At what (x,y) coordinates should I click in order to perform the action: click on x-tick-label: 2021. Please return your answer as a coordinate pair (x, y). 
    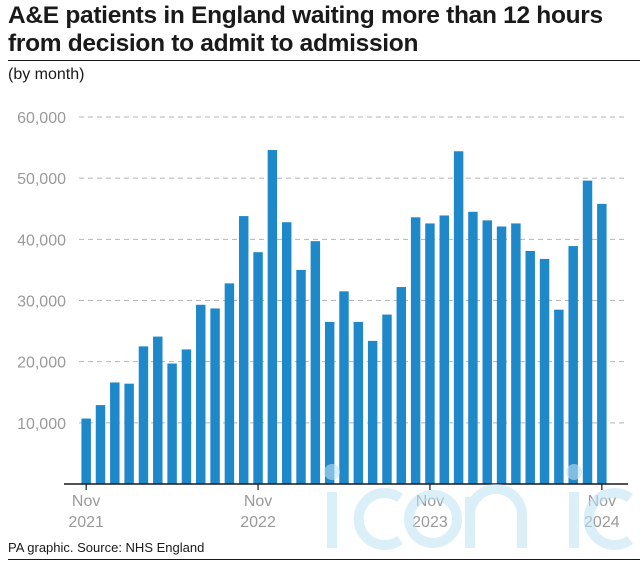
    Looking at the image, I should click on (86, 522).